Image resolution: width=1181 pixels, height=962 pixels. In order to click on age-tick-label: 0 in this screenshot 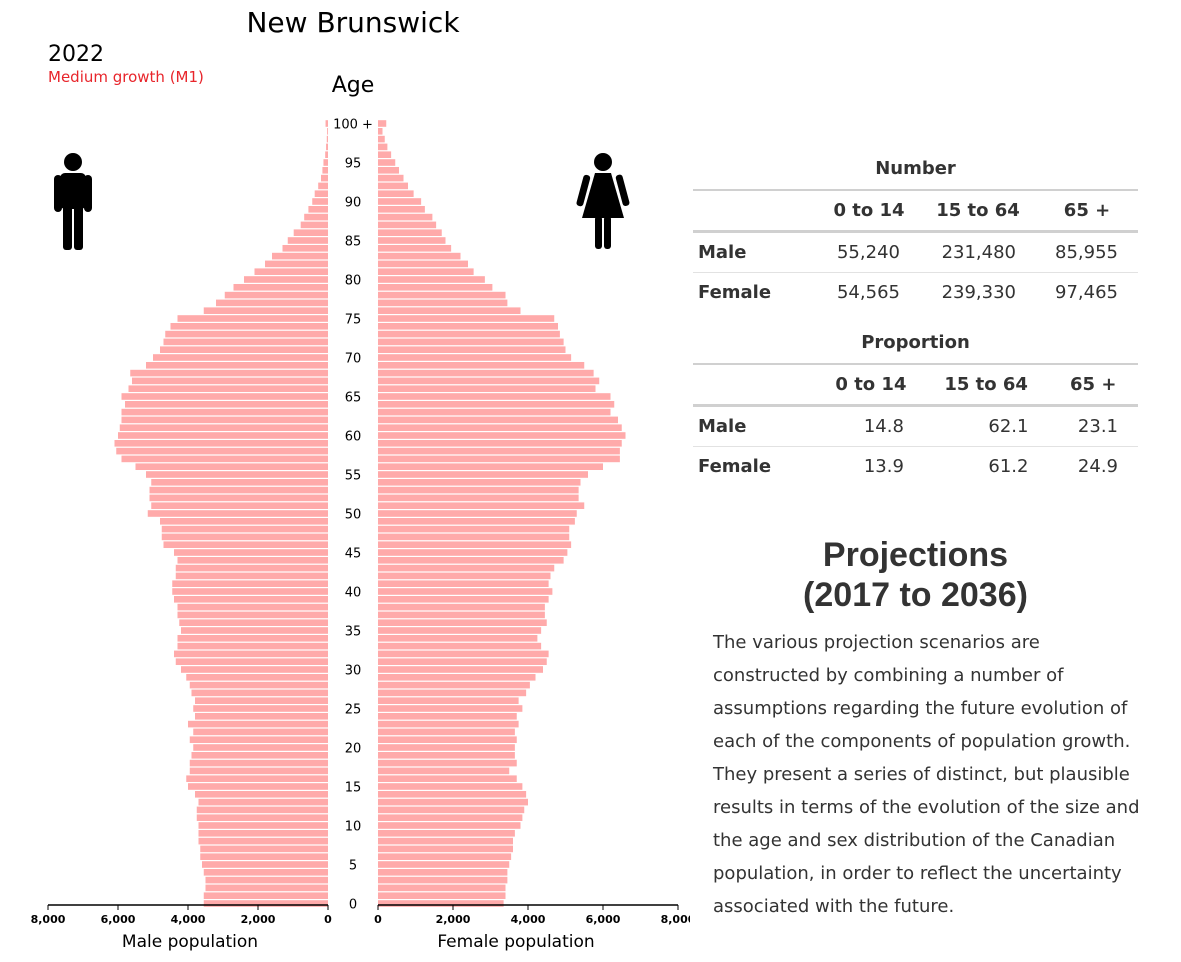, I will do `click(353, 905)`.